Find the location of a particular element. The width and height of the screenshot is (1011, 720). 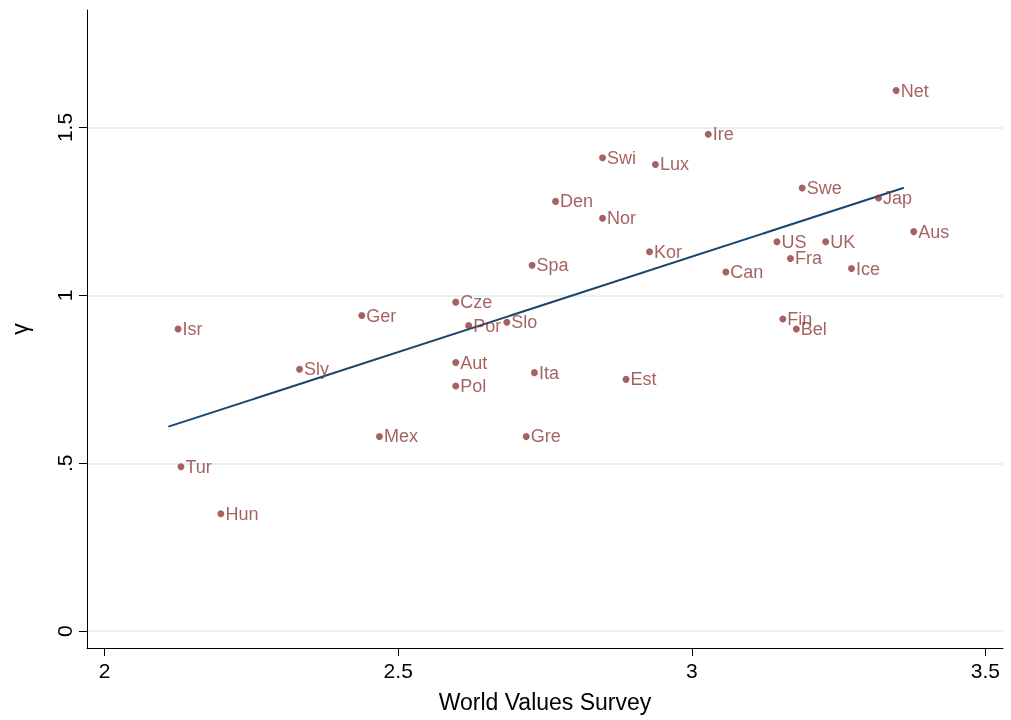

data-label: Isr is located at coordinates (192, 329).